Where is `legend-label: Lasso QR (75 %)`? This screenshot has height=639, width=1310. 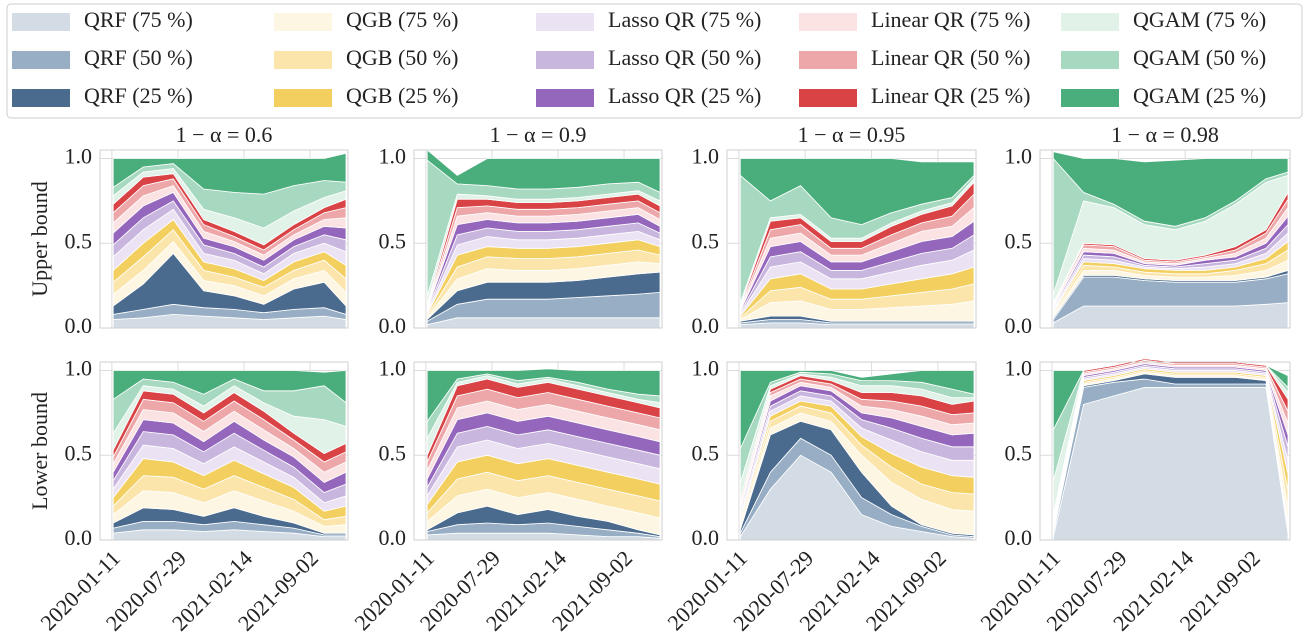 legend-label: Lasso QR (75 %) is located at coordinates (684, 19).